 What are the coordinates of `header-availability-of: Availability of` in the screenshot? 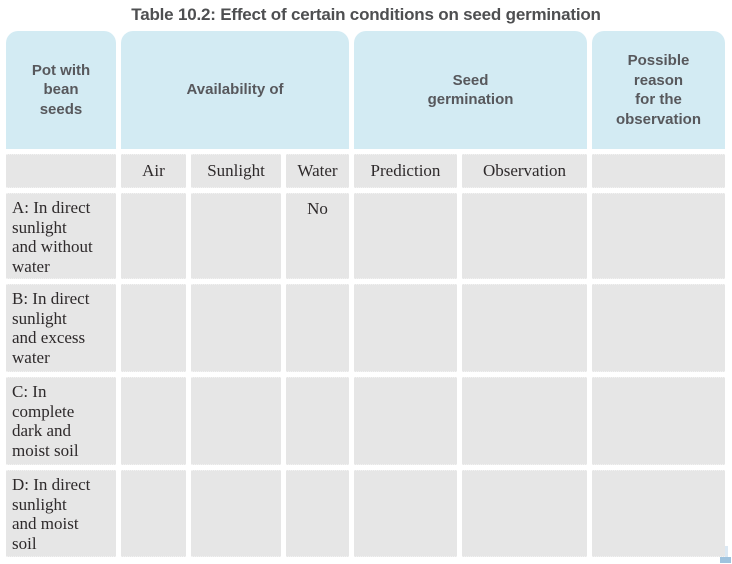 It's located at (235, 90).